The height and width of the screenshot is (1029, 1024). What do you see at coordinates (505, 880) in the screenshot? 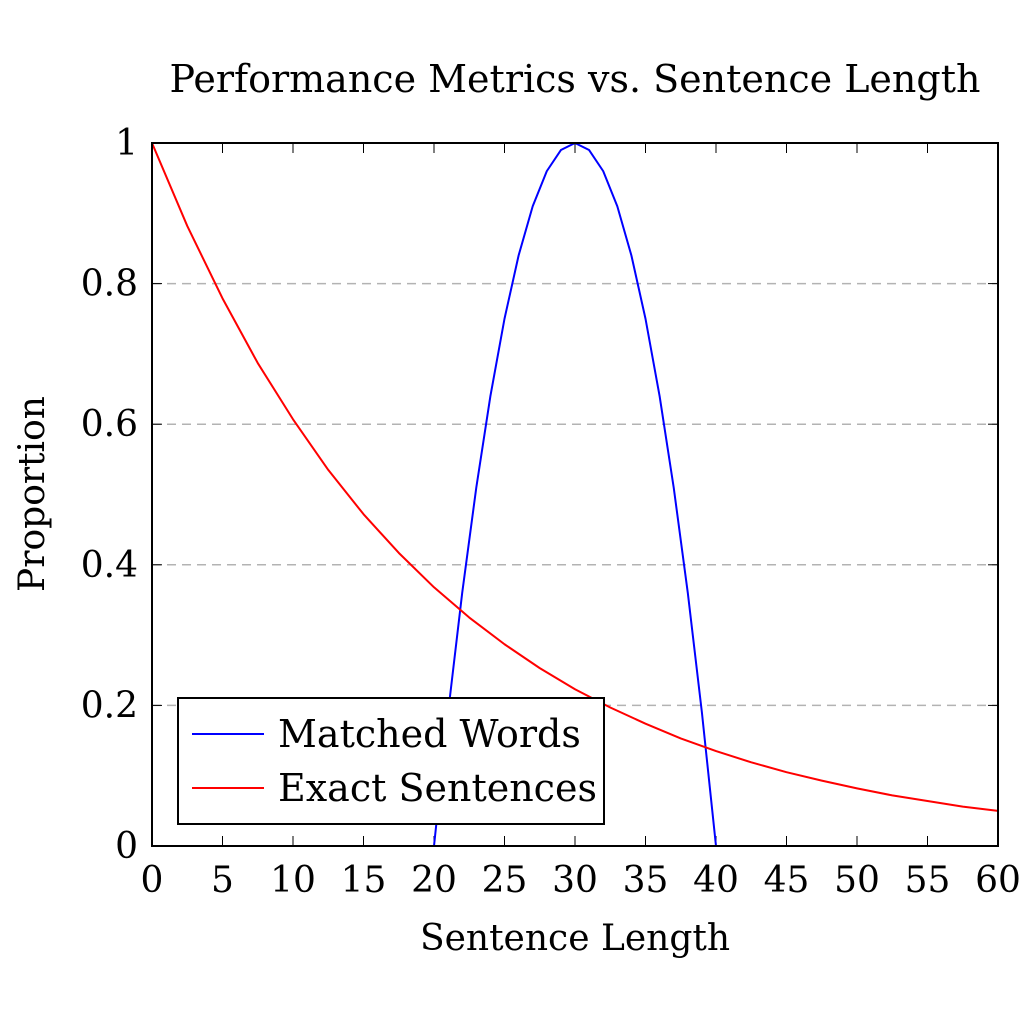
I see `x-tick-label: 25` at bounding box center [505, 880].